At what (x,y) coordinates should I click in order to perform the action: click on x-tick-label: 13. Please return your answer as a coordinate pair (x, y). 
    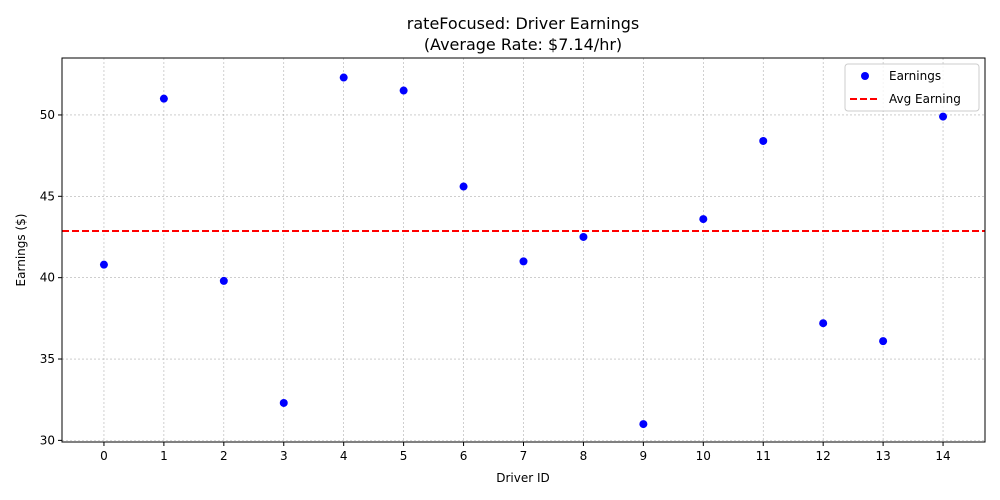
    Looking at the image, I should click on (882, 456).